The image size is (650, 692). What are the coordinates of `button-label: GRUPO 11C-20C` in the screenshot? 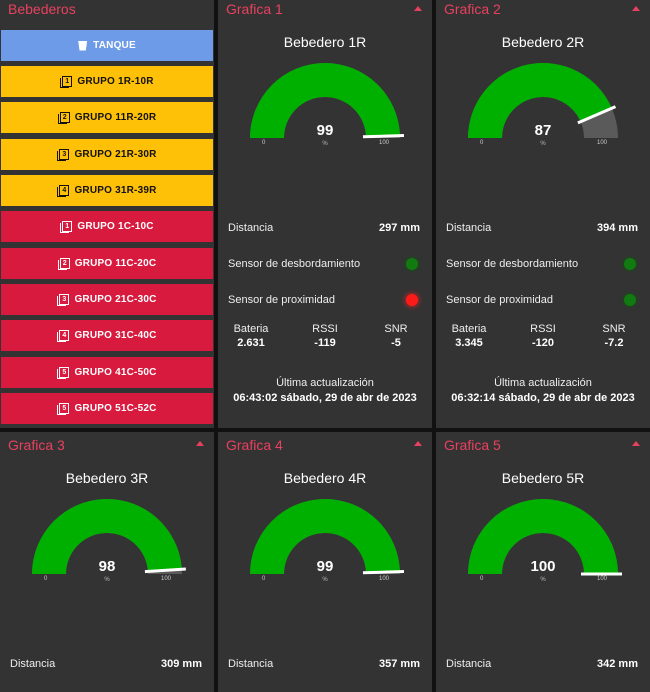 It's located at (115, 263).